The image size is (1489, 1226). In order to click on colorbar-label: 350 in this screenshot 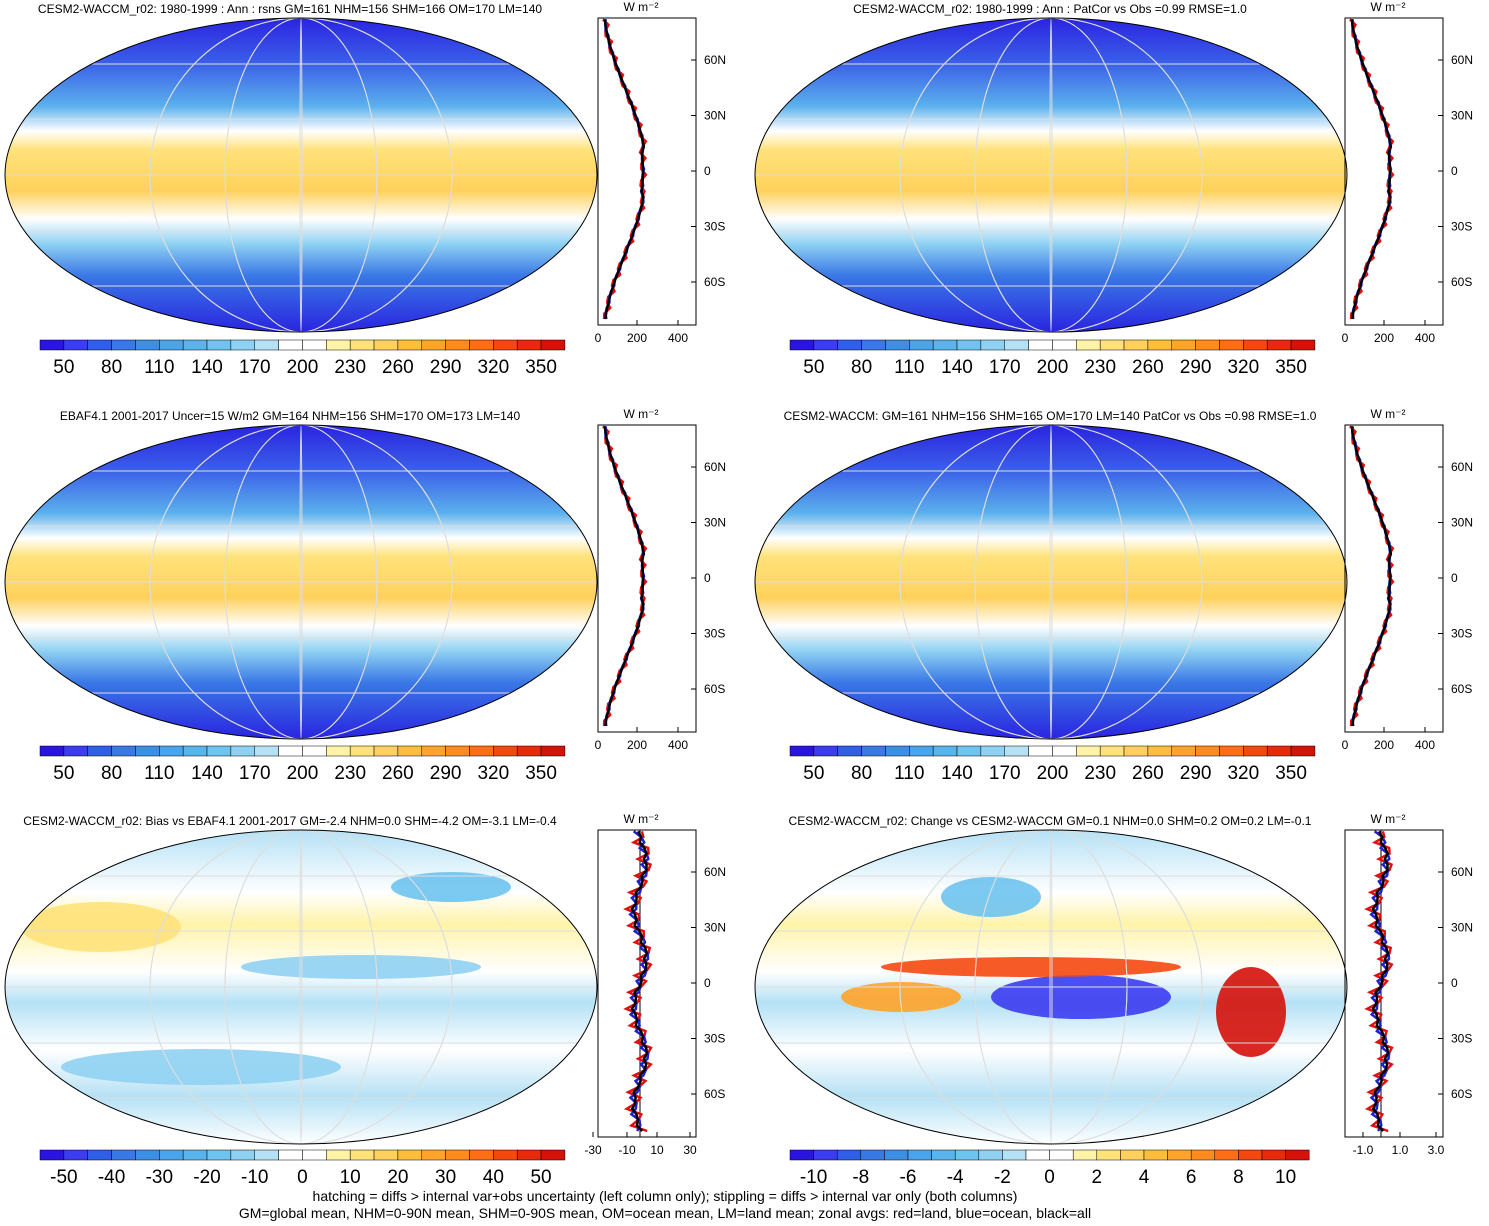, I will do `click(1291, 773)`.